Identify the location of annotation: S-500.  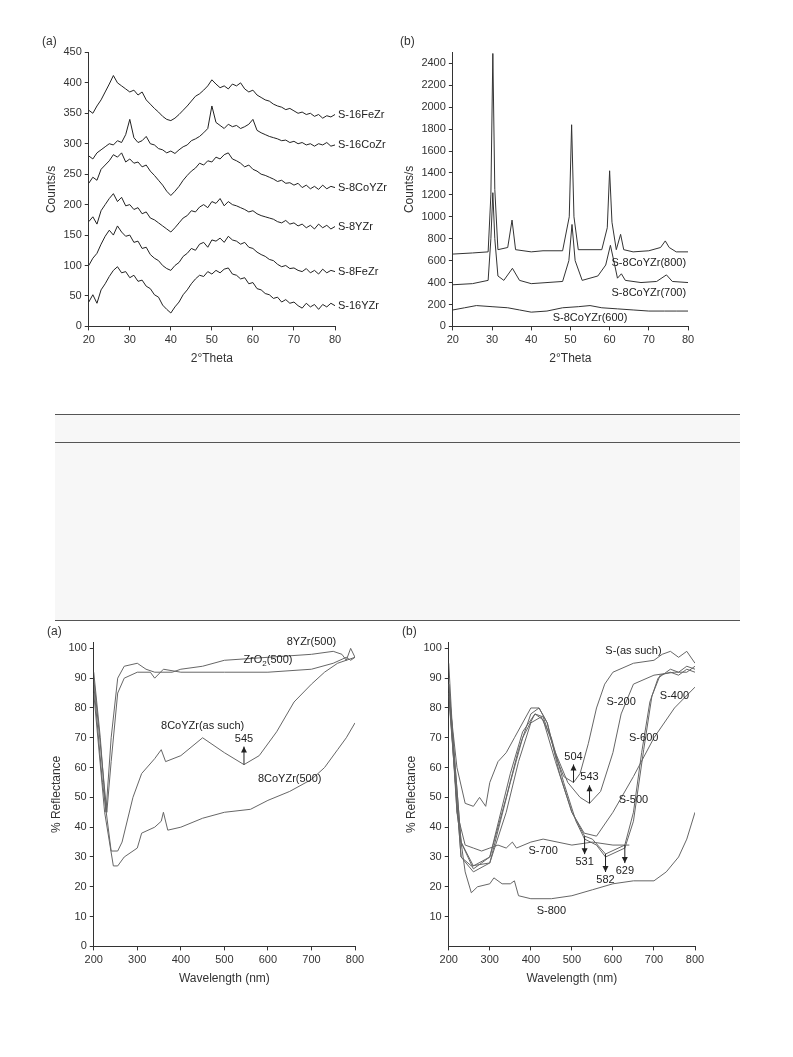
(633, 799).